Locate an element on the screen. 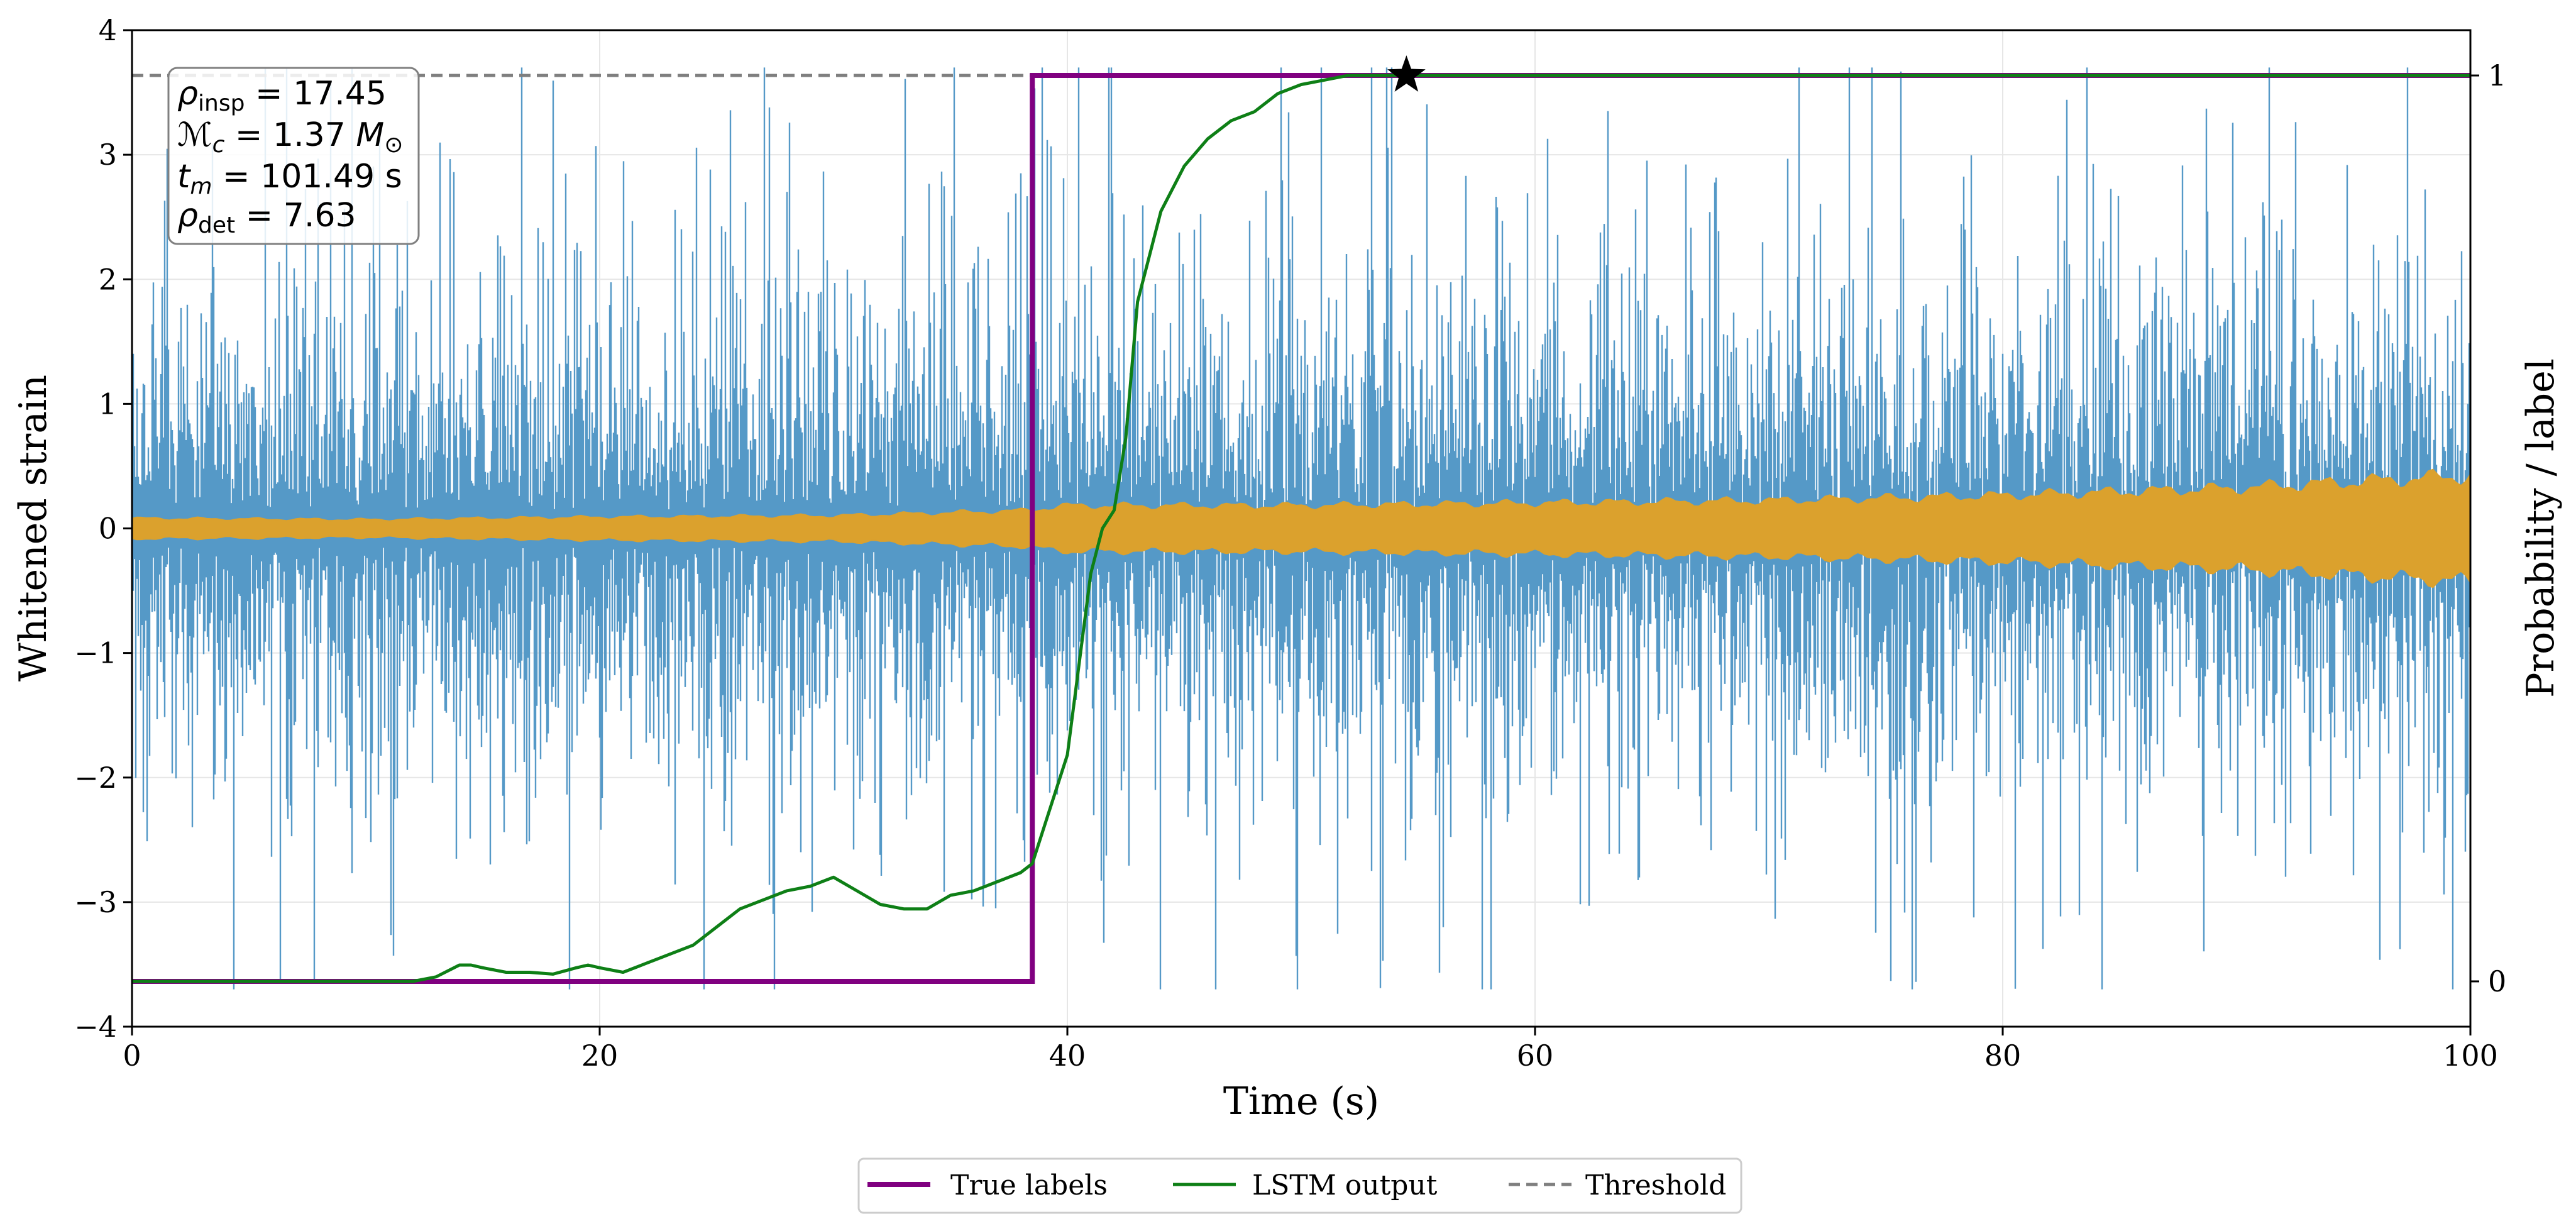 This screenshot has height=1231, width=2576. y-tick-label-left: 2 is located at coordinates (108, 279).